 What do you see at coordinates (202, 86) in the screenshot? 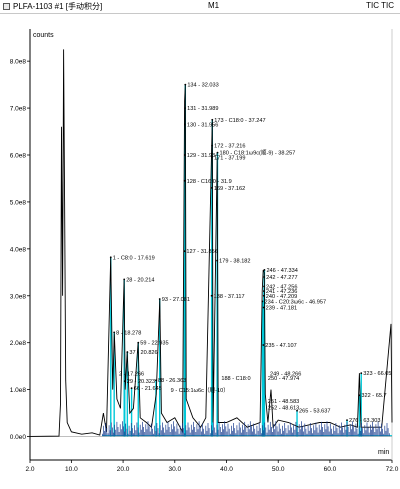
I see `peak-label: 134 - 32.033` at bounding box center [202, 86].